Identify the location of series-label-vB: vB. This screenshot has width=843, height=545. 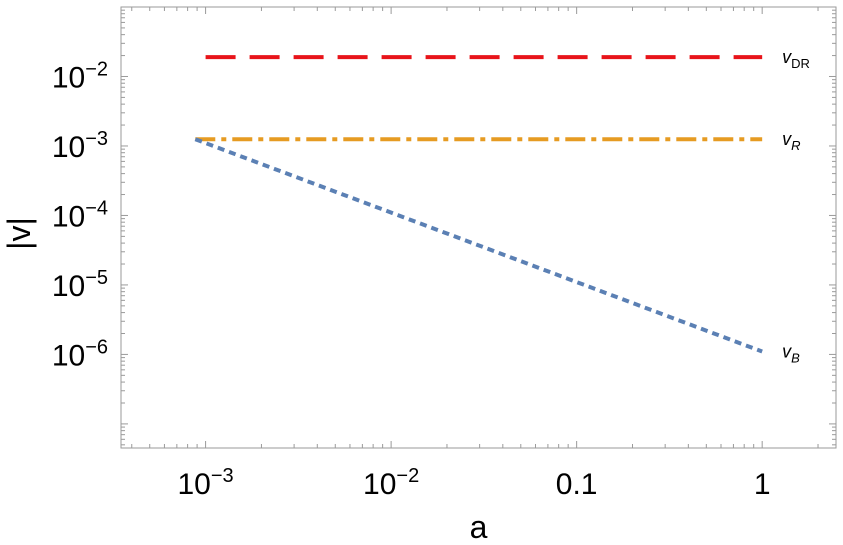
(791, 354).